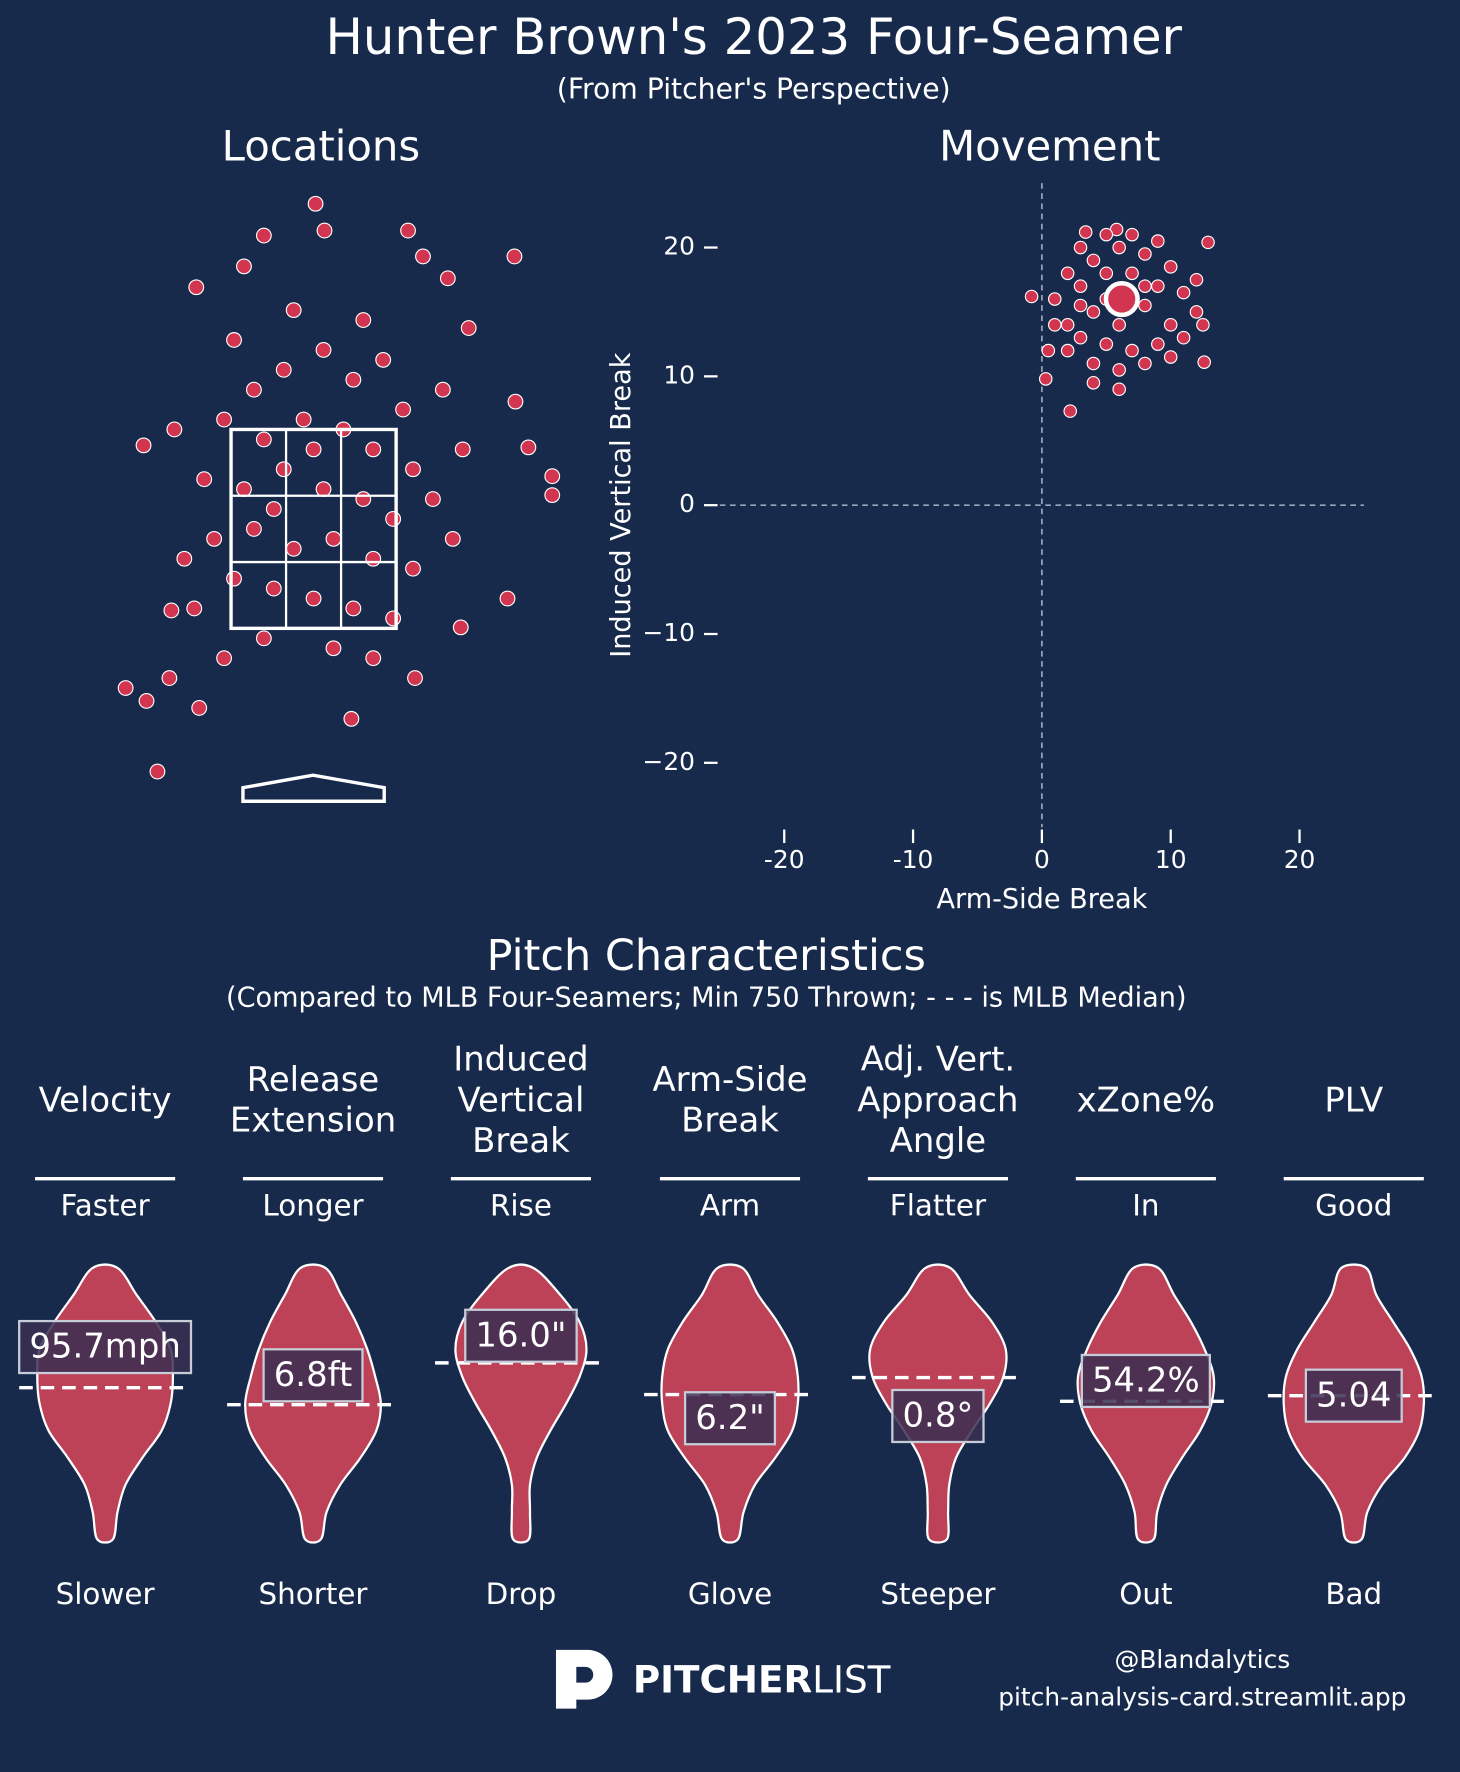 The width and height of the screenshot is (1460, 1772). What do you see at coordinates (1146, 1099) in the screenshot?
I see `metric-name: xZone%` at bounding box center [1146, 1099].